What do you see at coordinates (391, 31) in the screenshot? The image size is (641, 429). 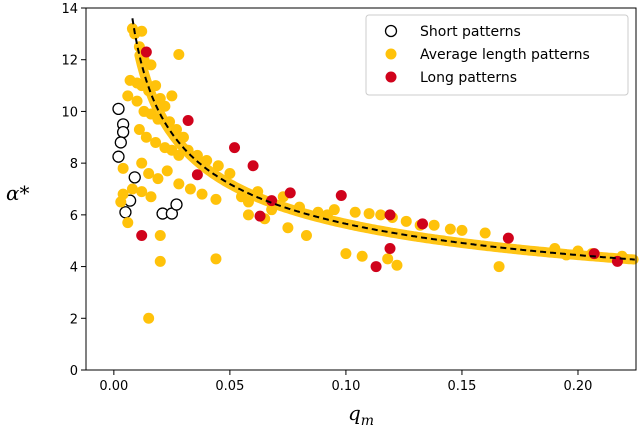 I see `legend-marker-short` at bounding box center [391, 31].